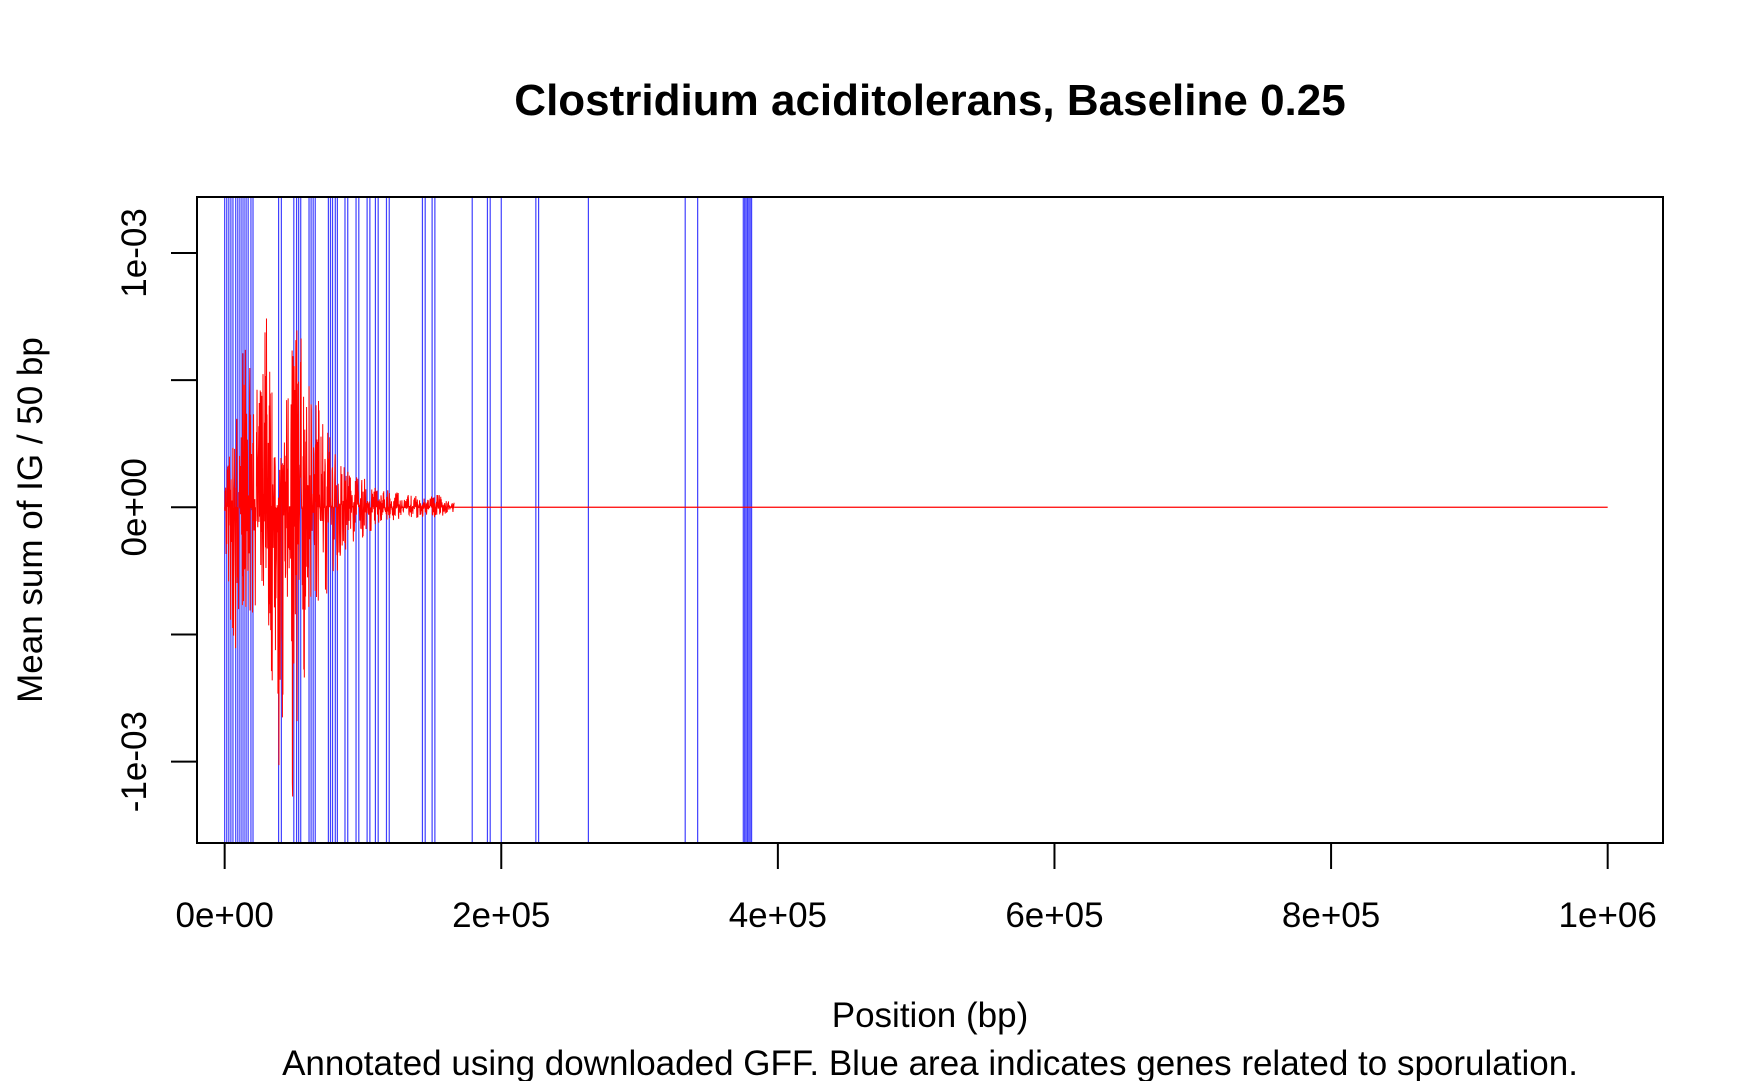  Describe the element at coordinates (134, 507) in the screenshot. I see `y-tick-label: 0e+00` at that location.